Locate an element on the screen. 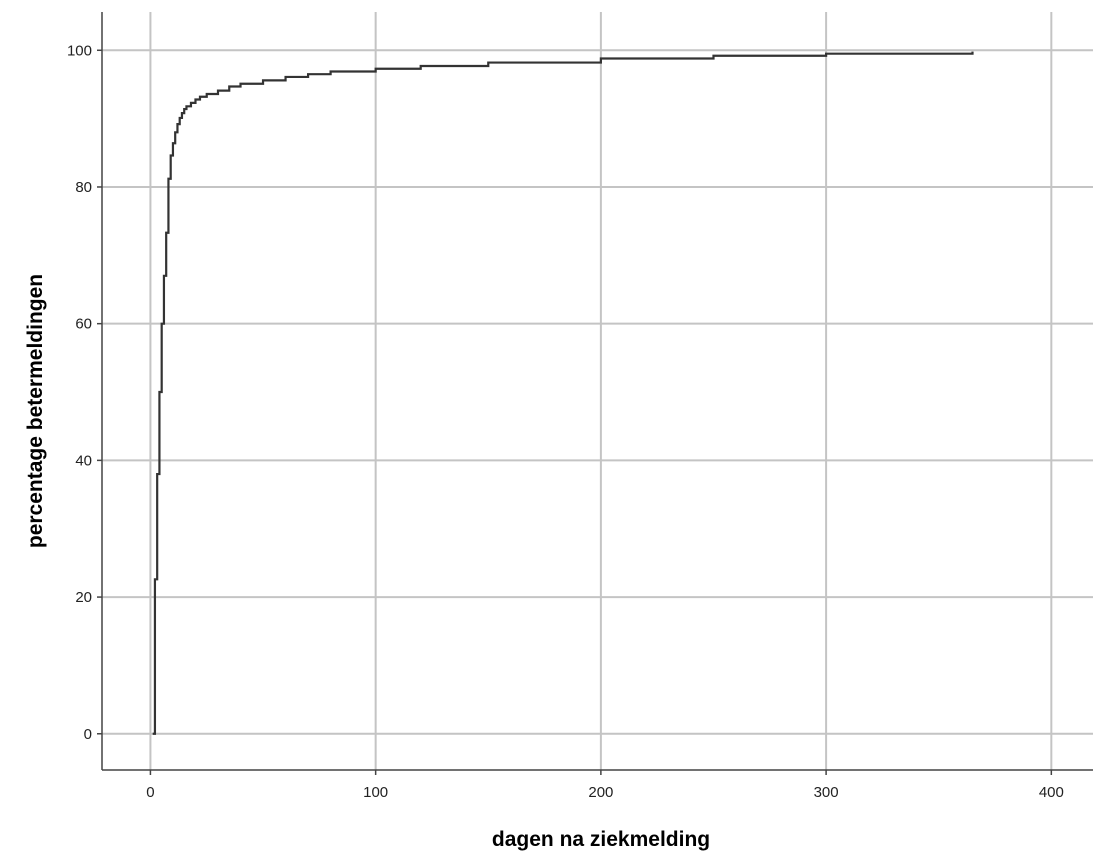  y-axis-title: percentage betermeldingen is located at coordinates (35, 411).